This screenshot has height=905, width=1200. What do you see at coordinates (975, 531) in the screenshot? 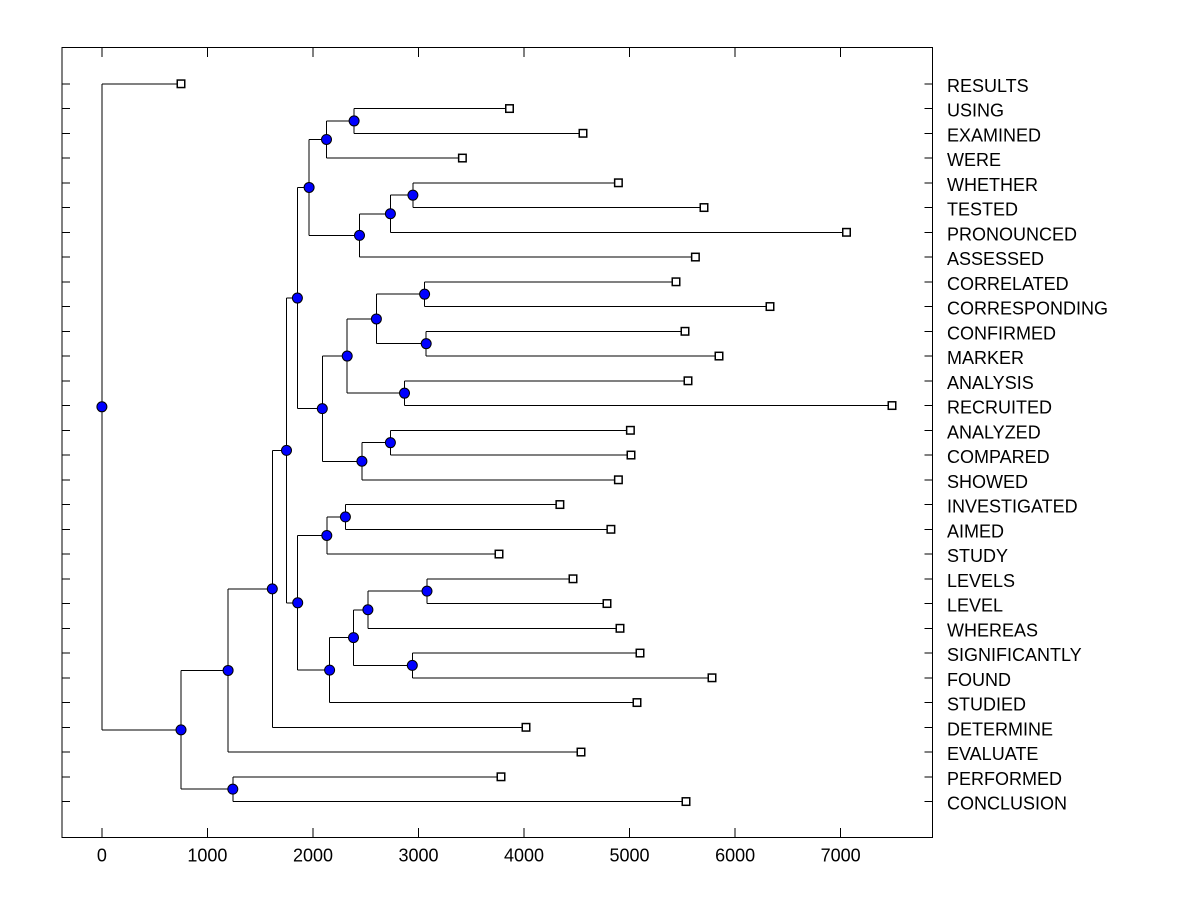
I see `svg-text: AIMED` at bounding box center [975, 531].